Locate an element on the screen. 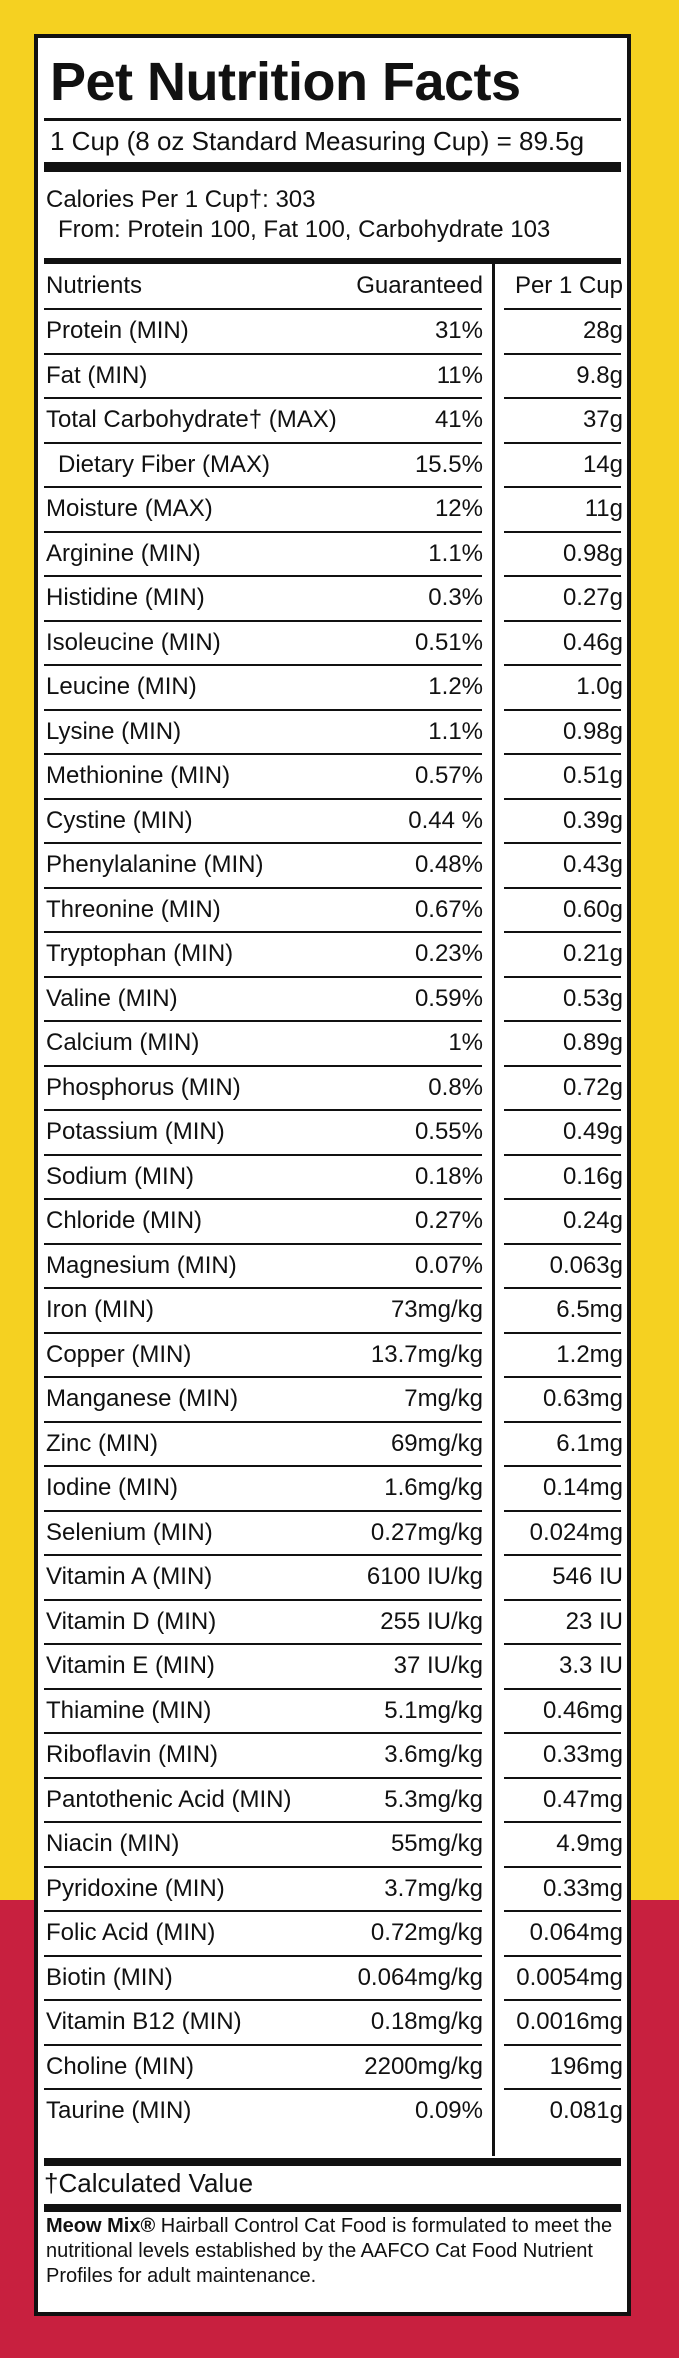 This screenshot has width=679, height=2358. per-cup-value: 14g is located at coordinates (602, 464).